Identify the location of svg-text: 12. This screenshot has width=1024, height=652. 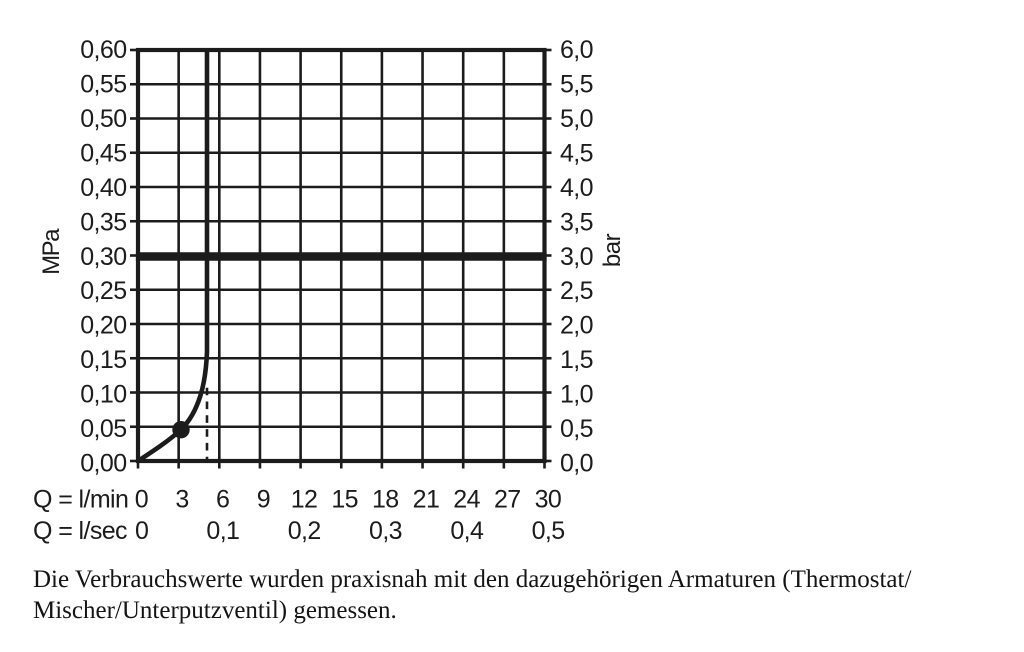
(304, 499).